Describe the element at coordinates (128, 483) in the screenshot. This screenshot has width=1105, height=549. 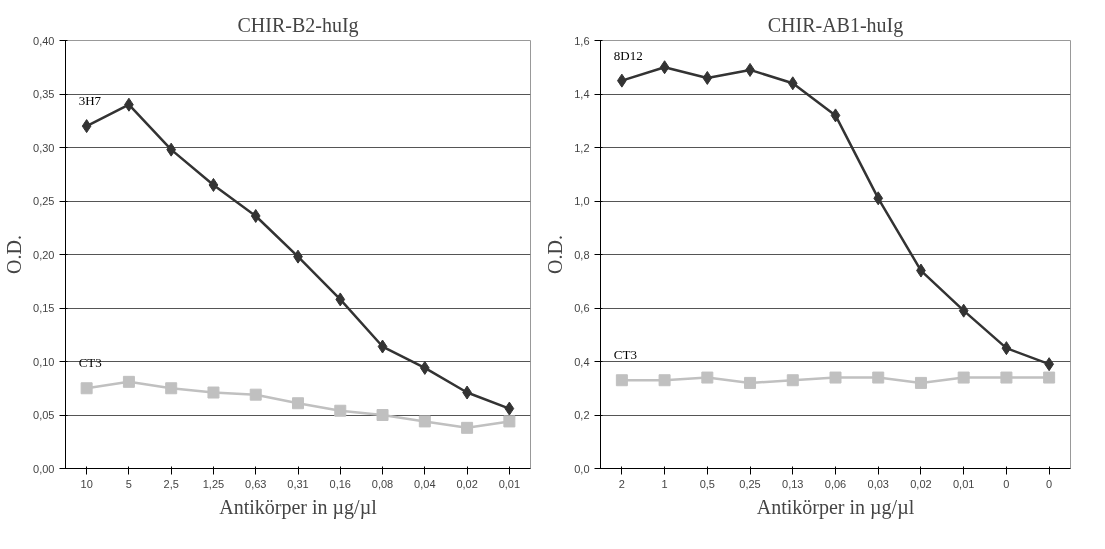
I see `x-tick-label: 5` at that location.